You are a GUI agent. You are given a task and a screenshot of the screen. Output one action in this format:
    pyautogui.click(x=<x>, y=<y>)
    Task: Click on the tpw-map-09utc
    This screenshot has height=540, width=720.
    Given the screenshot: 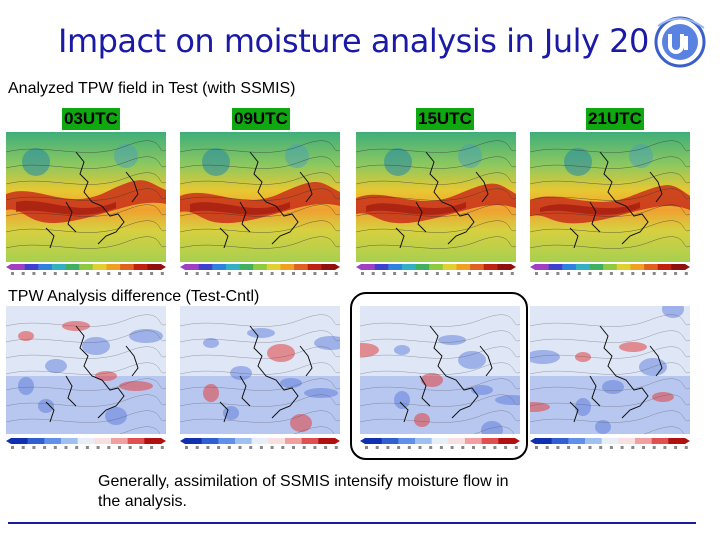 What is the action you would take?
    pyautogui.click(x=260, y=197)
    